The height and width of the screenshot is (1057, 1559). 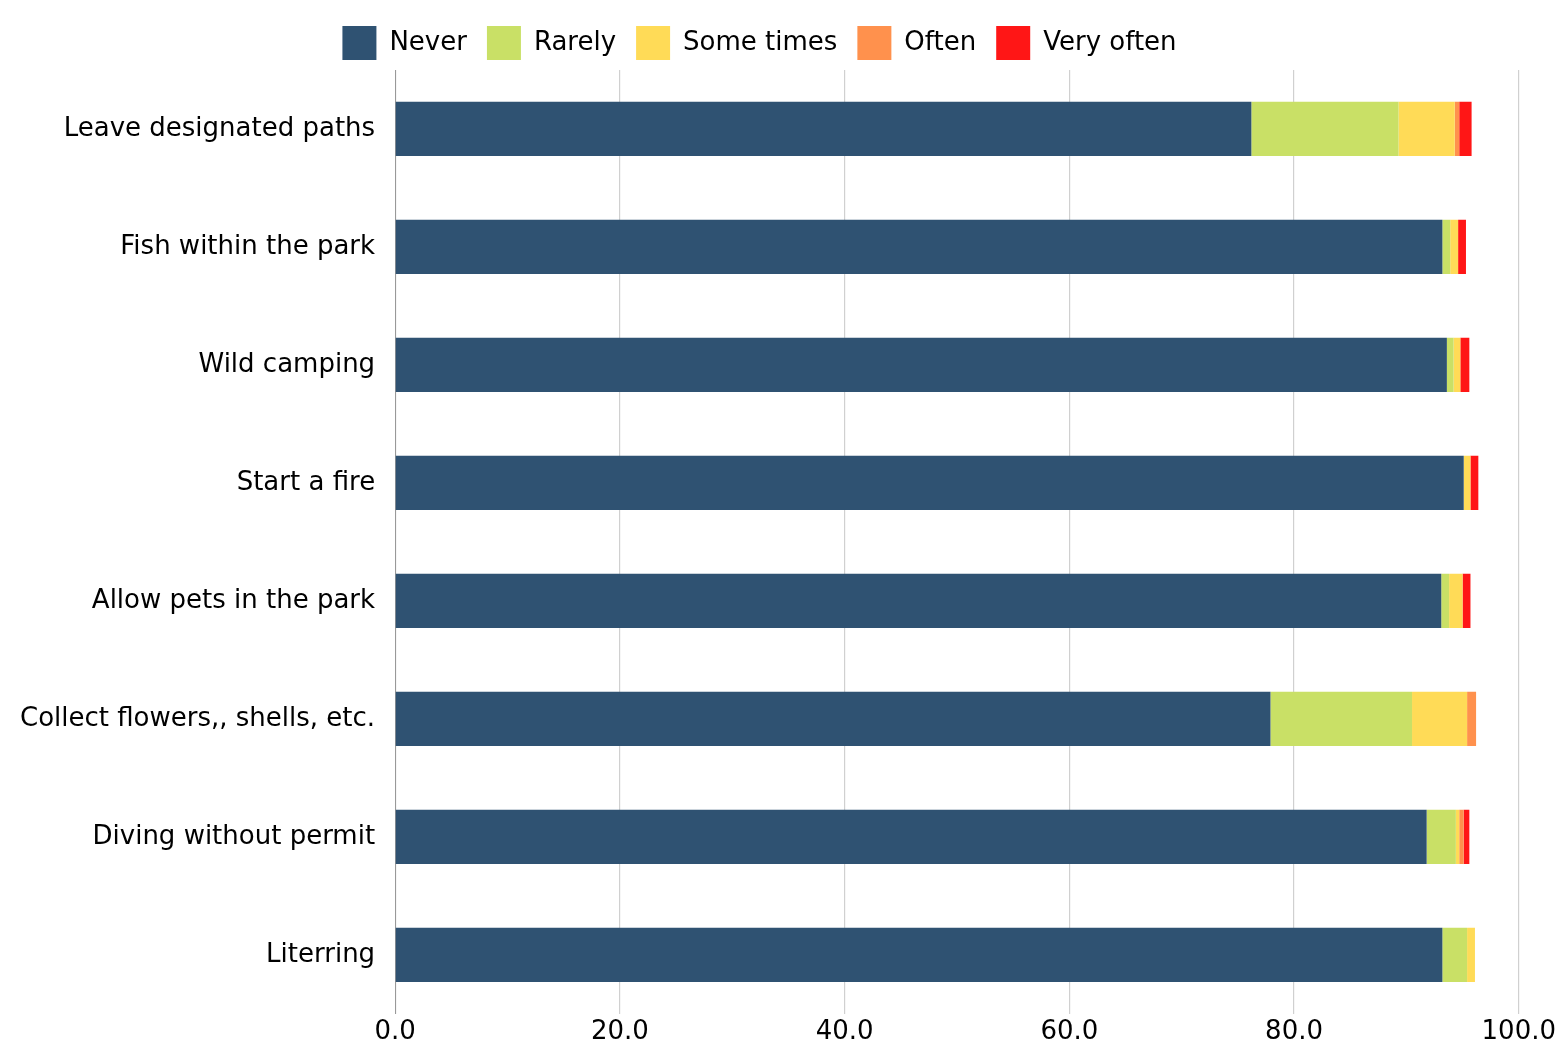 What do you see at coordinates (619, 1030) in the screenshot?
I see `x-tick-label: 20.0` at bounding box center [619, 1030].